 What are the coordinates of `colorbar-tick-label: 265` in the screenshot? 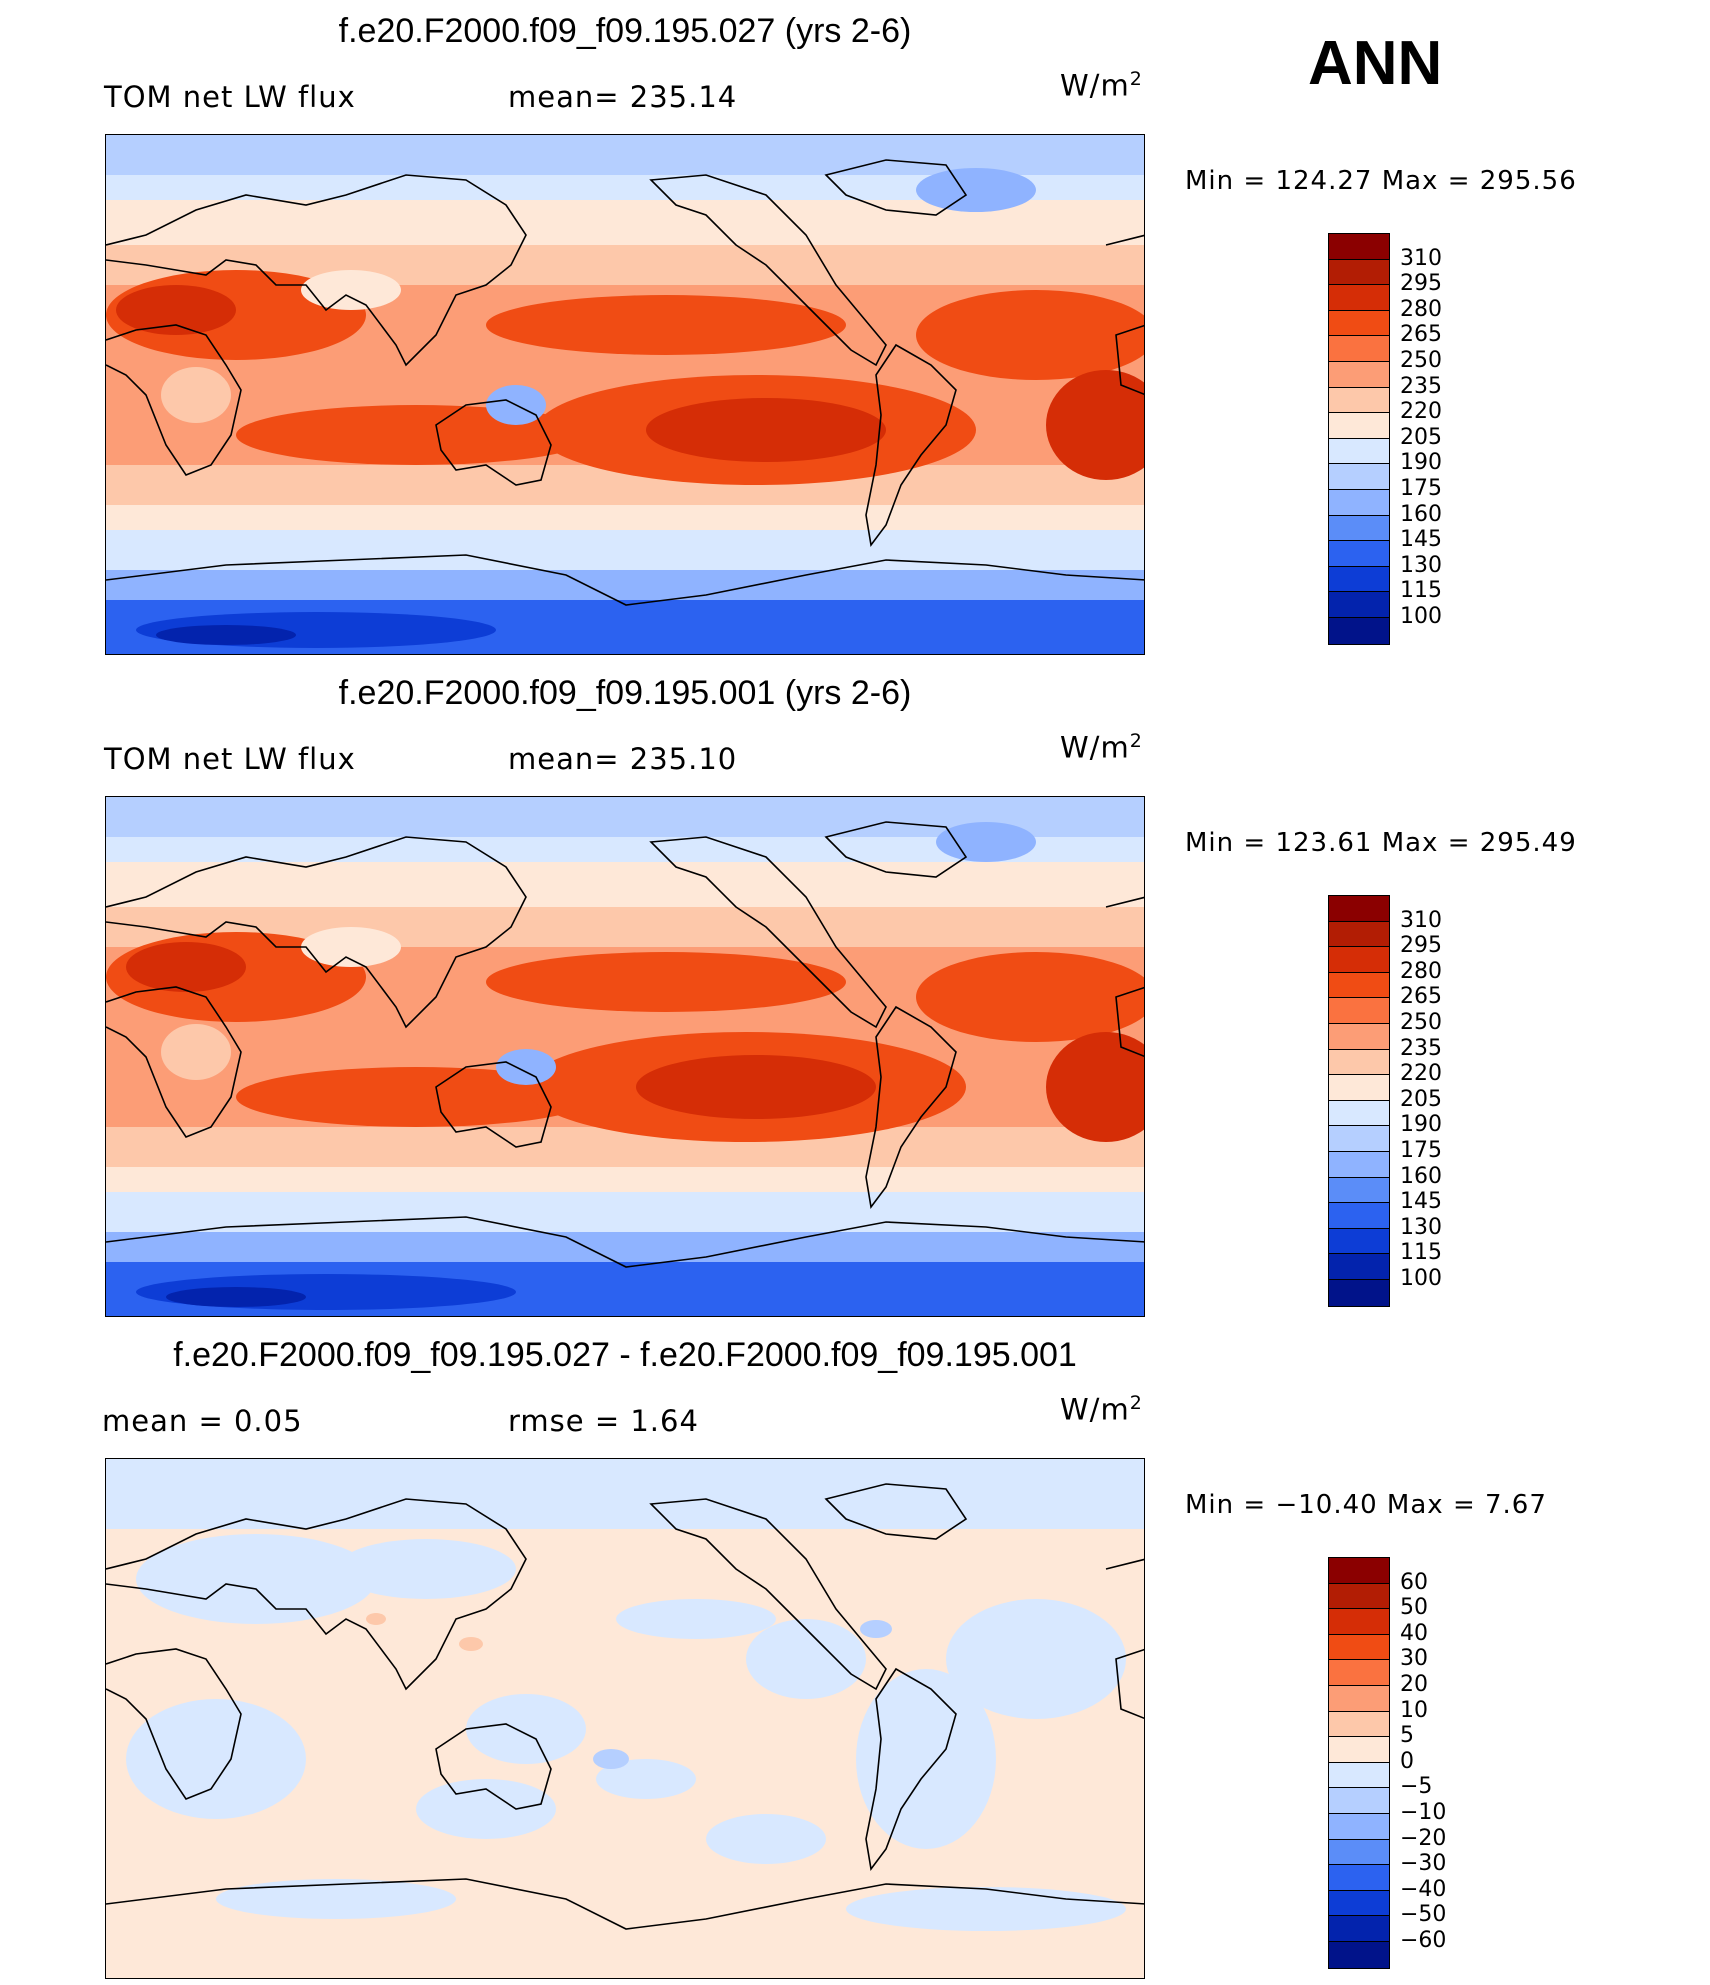 It's located at (1421, 335).